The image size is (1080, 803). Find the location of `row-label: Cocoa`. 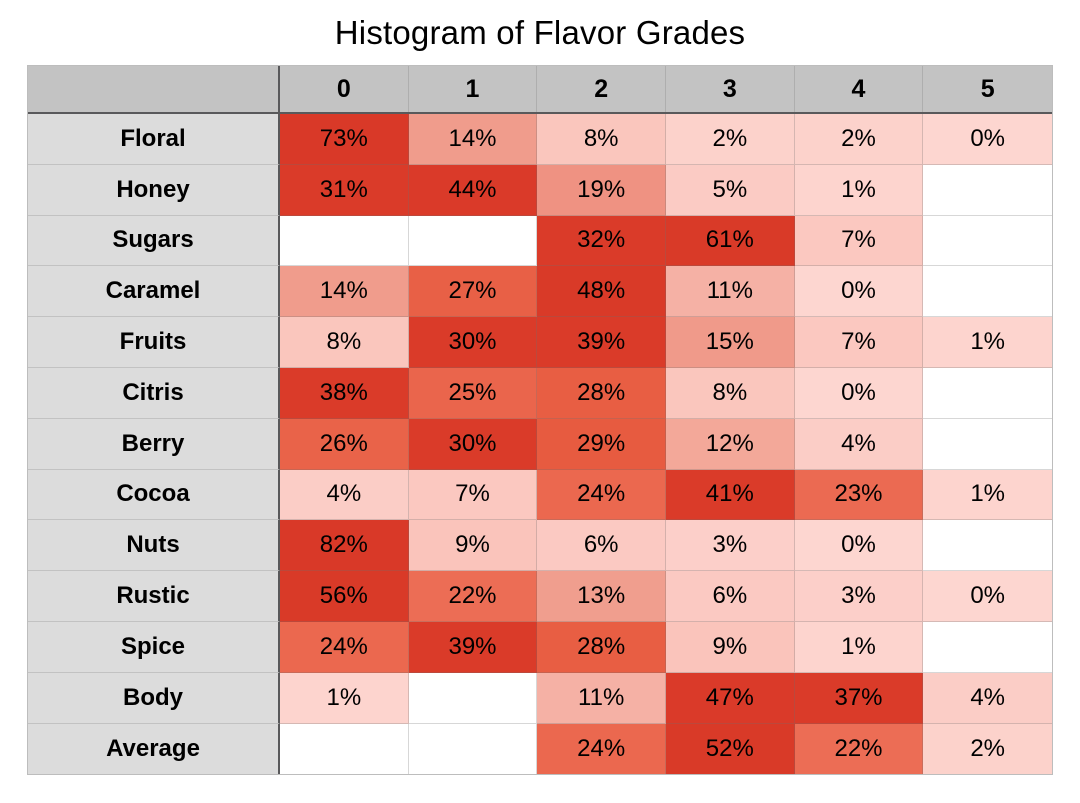

row-label: Cocoa is located at coordinates (154, 495).